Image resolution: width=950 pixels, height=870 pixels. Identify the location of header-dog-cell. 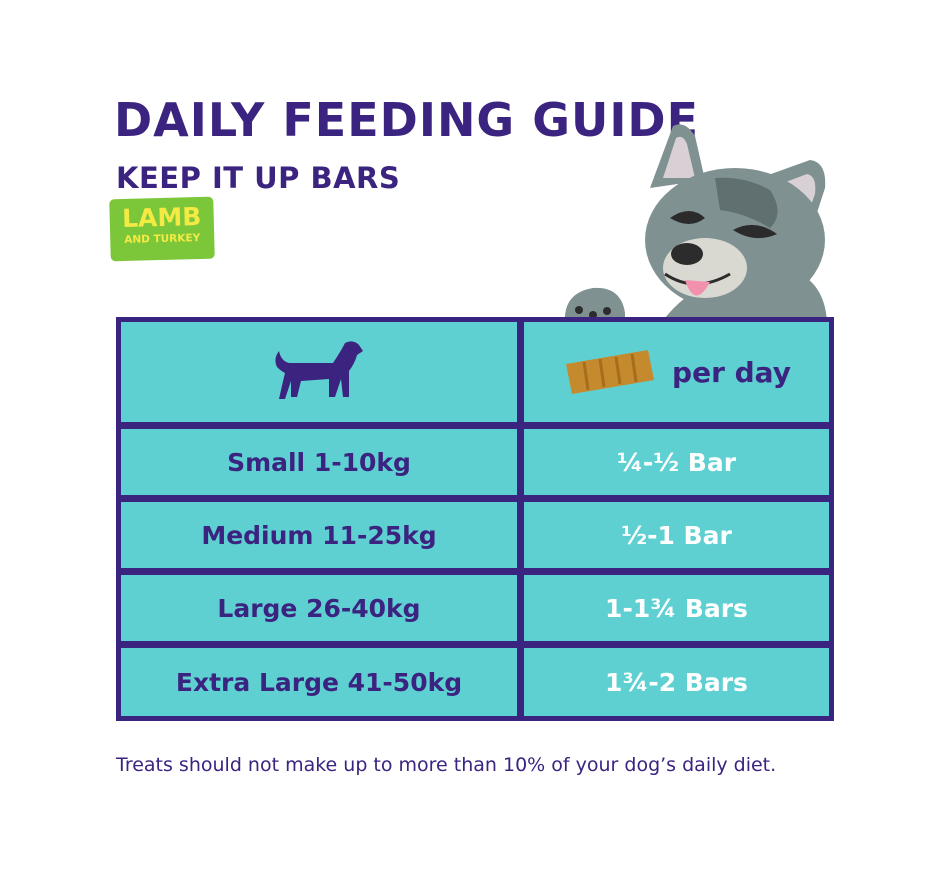
(319, 372).